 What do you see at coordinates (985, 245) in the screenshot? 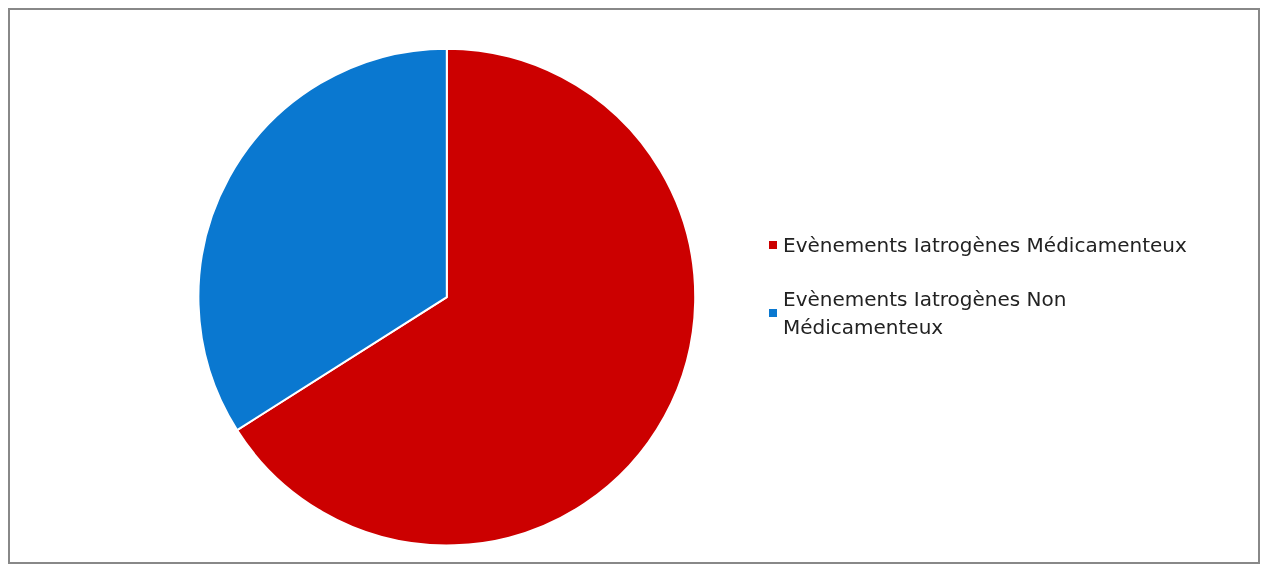
I see `legend-label: Evènements Iatrogènes Médicamenteux` at bounding box center [985, 245].